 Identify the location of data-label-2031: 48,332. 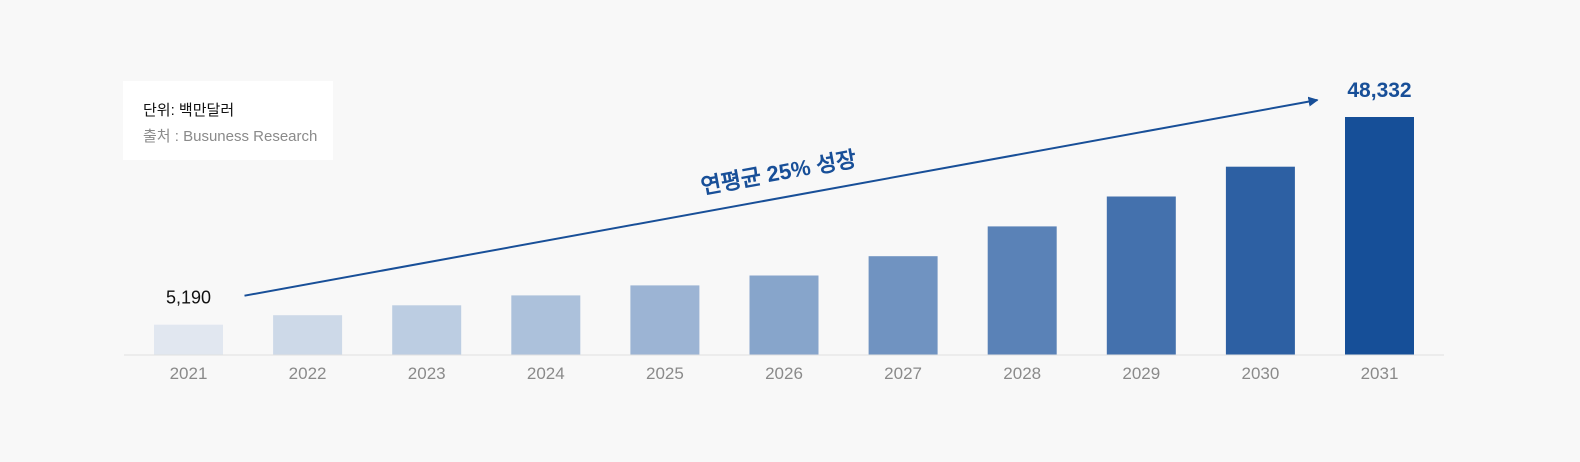
(1379, 90).